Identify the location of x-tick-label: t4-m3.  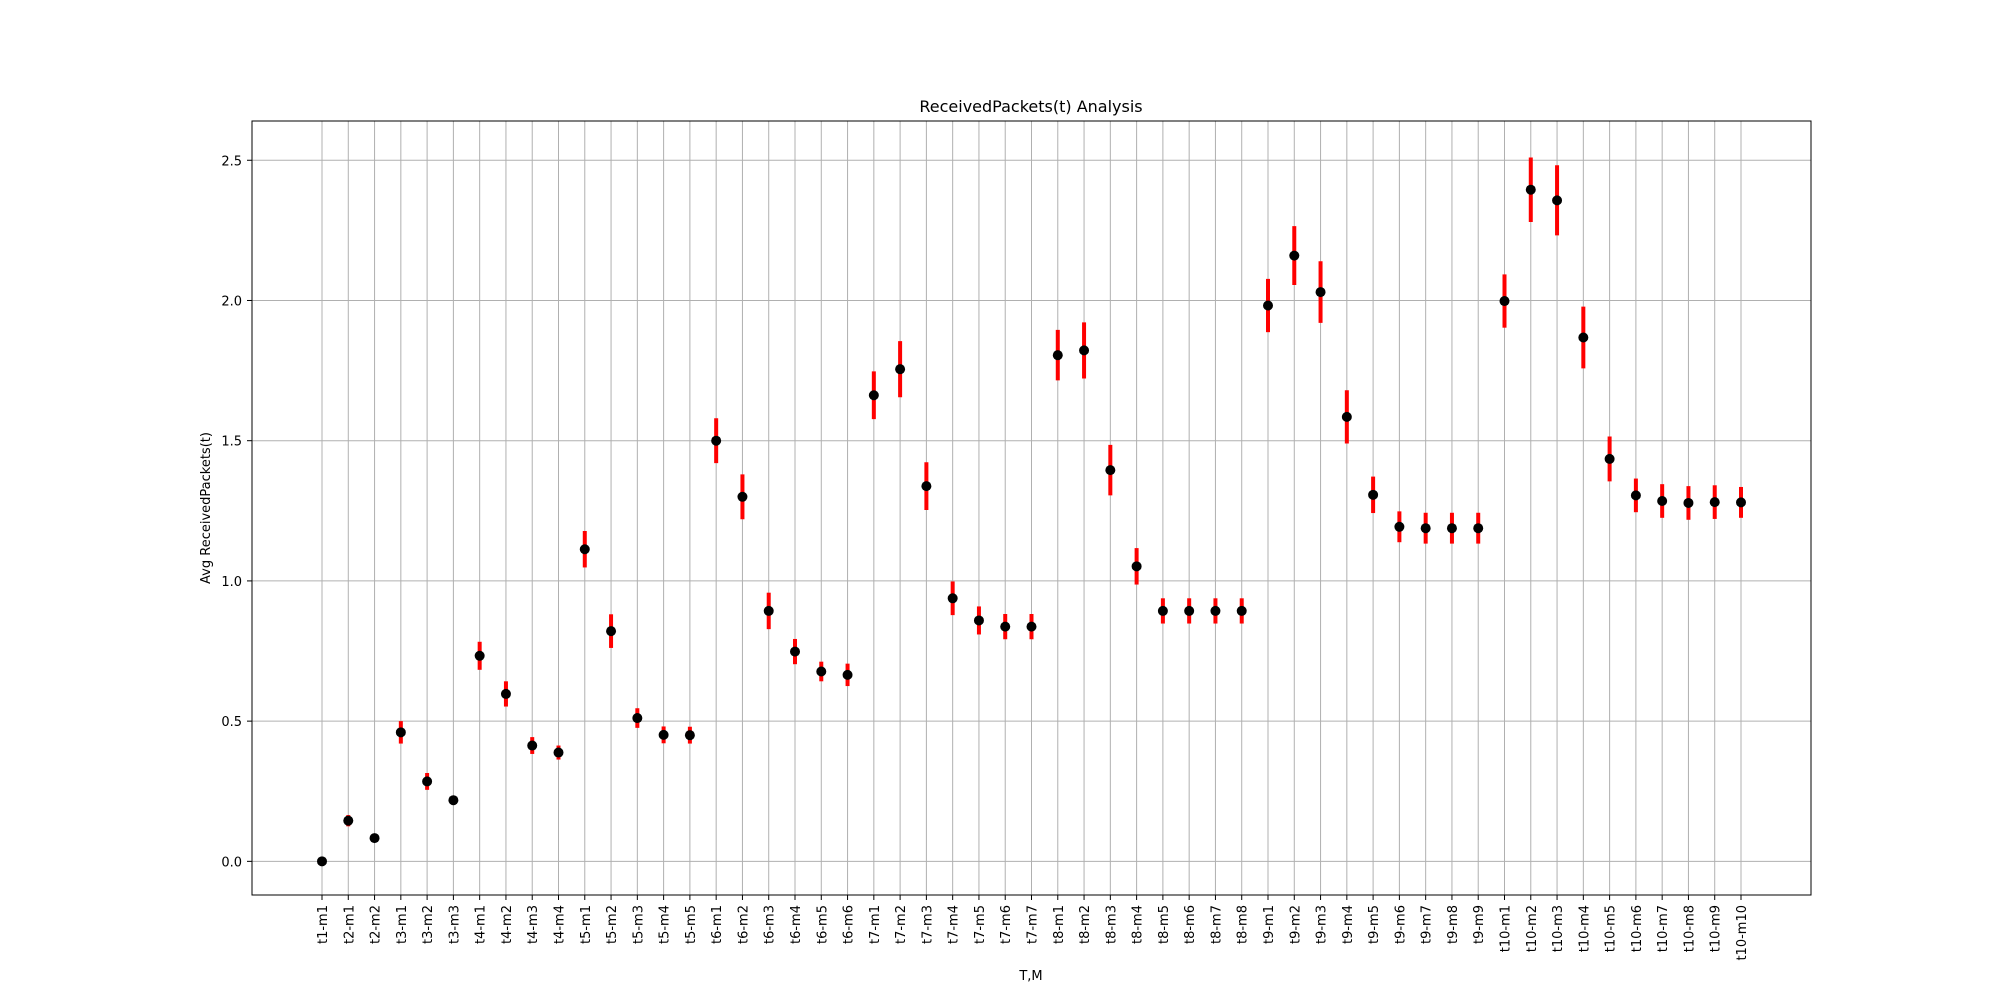
(533, 924).